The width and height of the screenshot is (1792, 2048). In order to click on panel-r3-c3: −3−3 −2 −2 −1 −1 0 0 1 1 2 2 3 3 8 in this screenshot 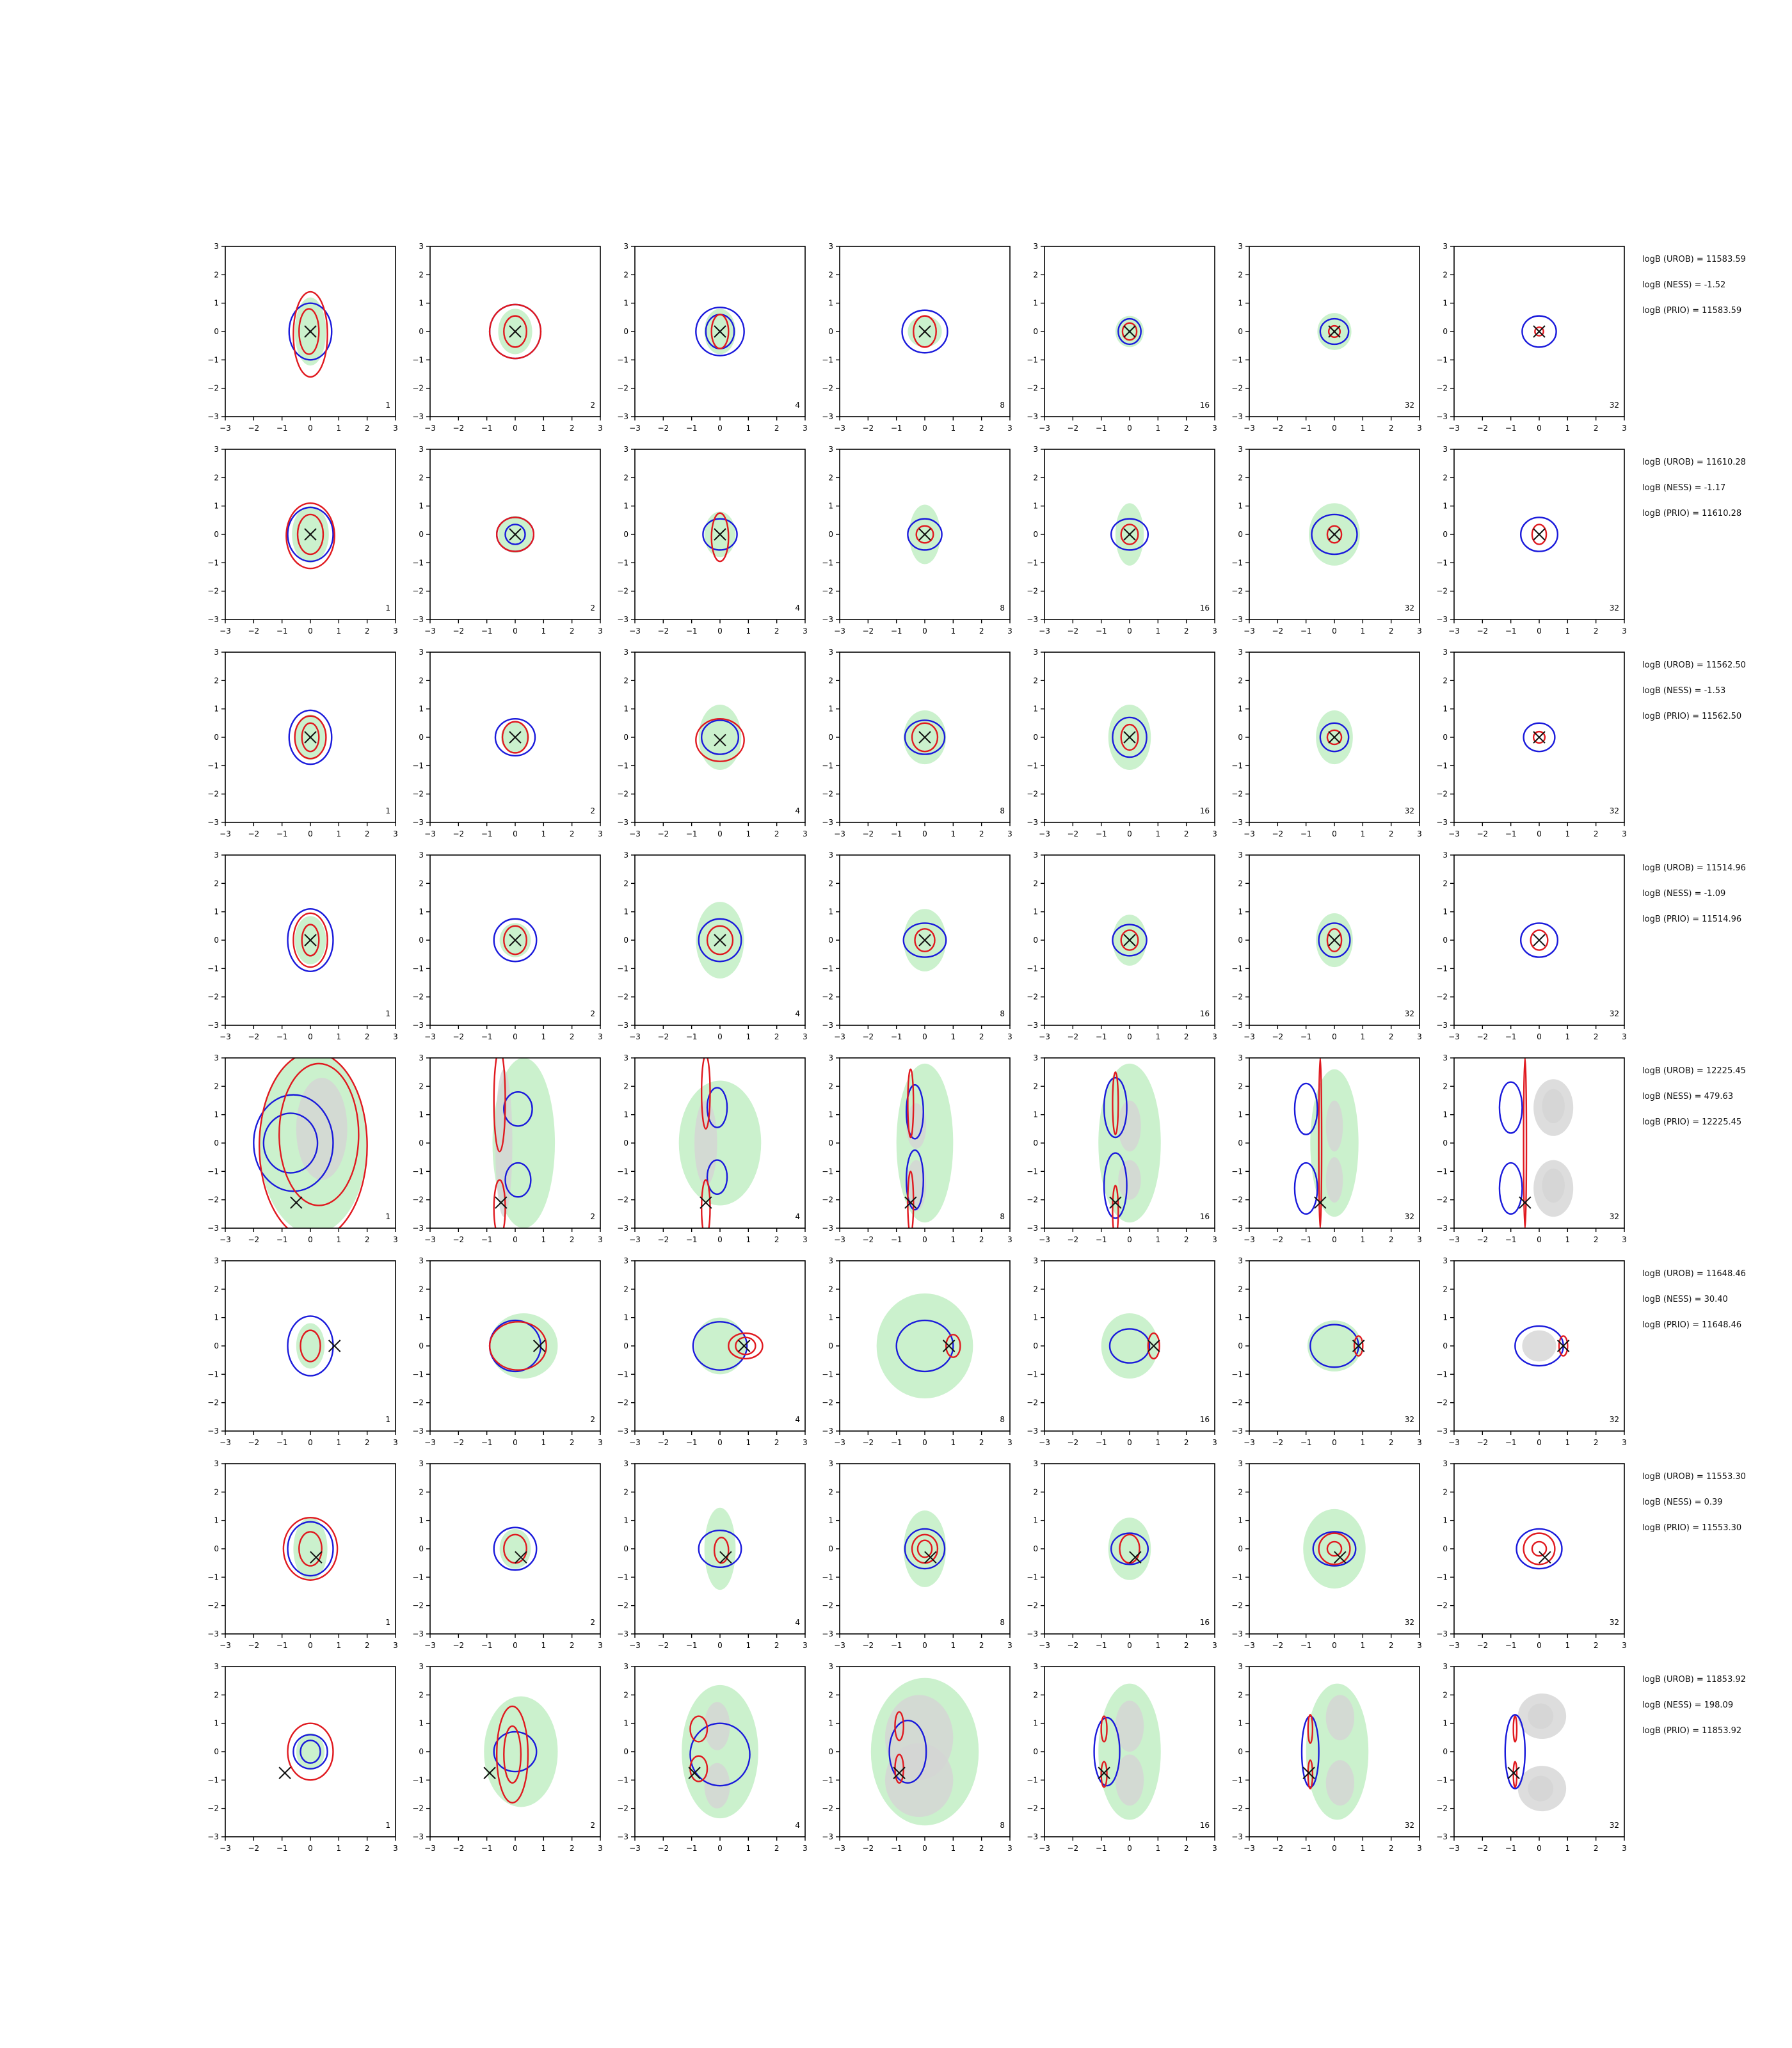, I will do `click(917, 946)`.